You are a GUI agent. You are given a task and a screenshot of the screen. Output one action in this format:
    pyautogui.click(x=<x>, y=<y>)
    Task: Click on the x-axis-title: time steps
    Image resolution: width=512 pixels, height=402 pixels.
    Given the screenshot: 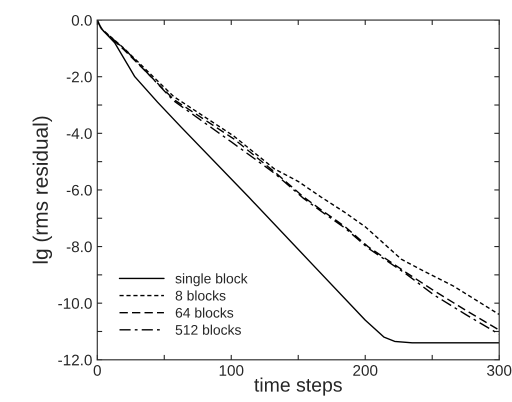 What is the action you would take?
    pyautogui.click(x=298, y=387)
    